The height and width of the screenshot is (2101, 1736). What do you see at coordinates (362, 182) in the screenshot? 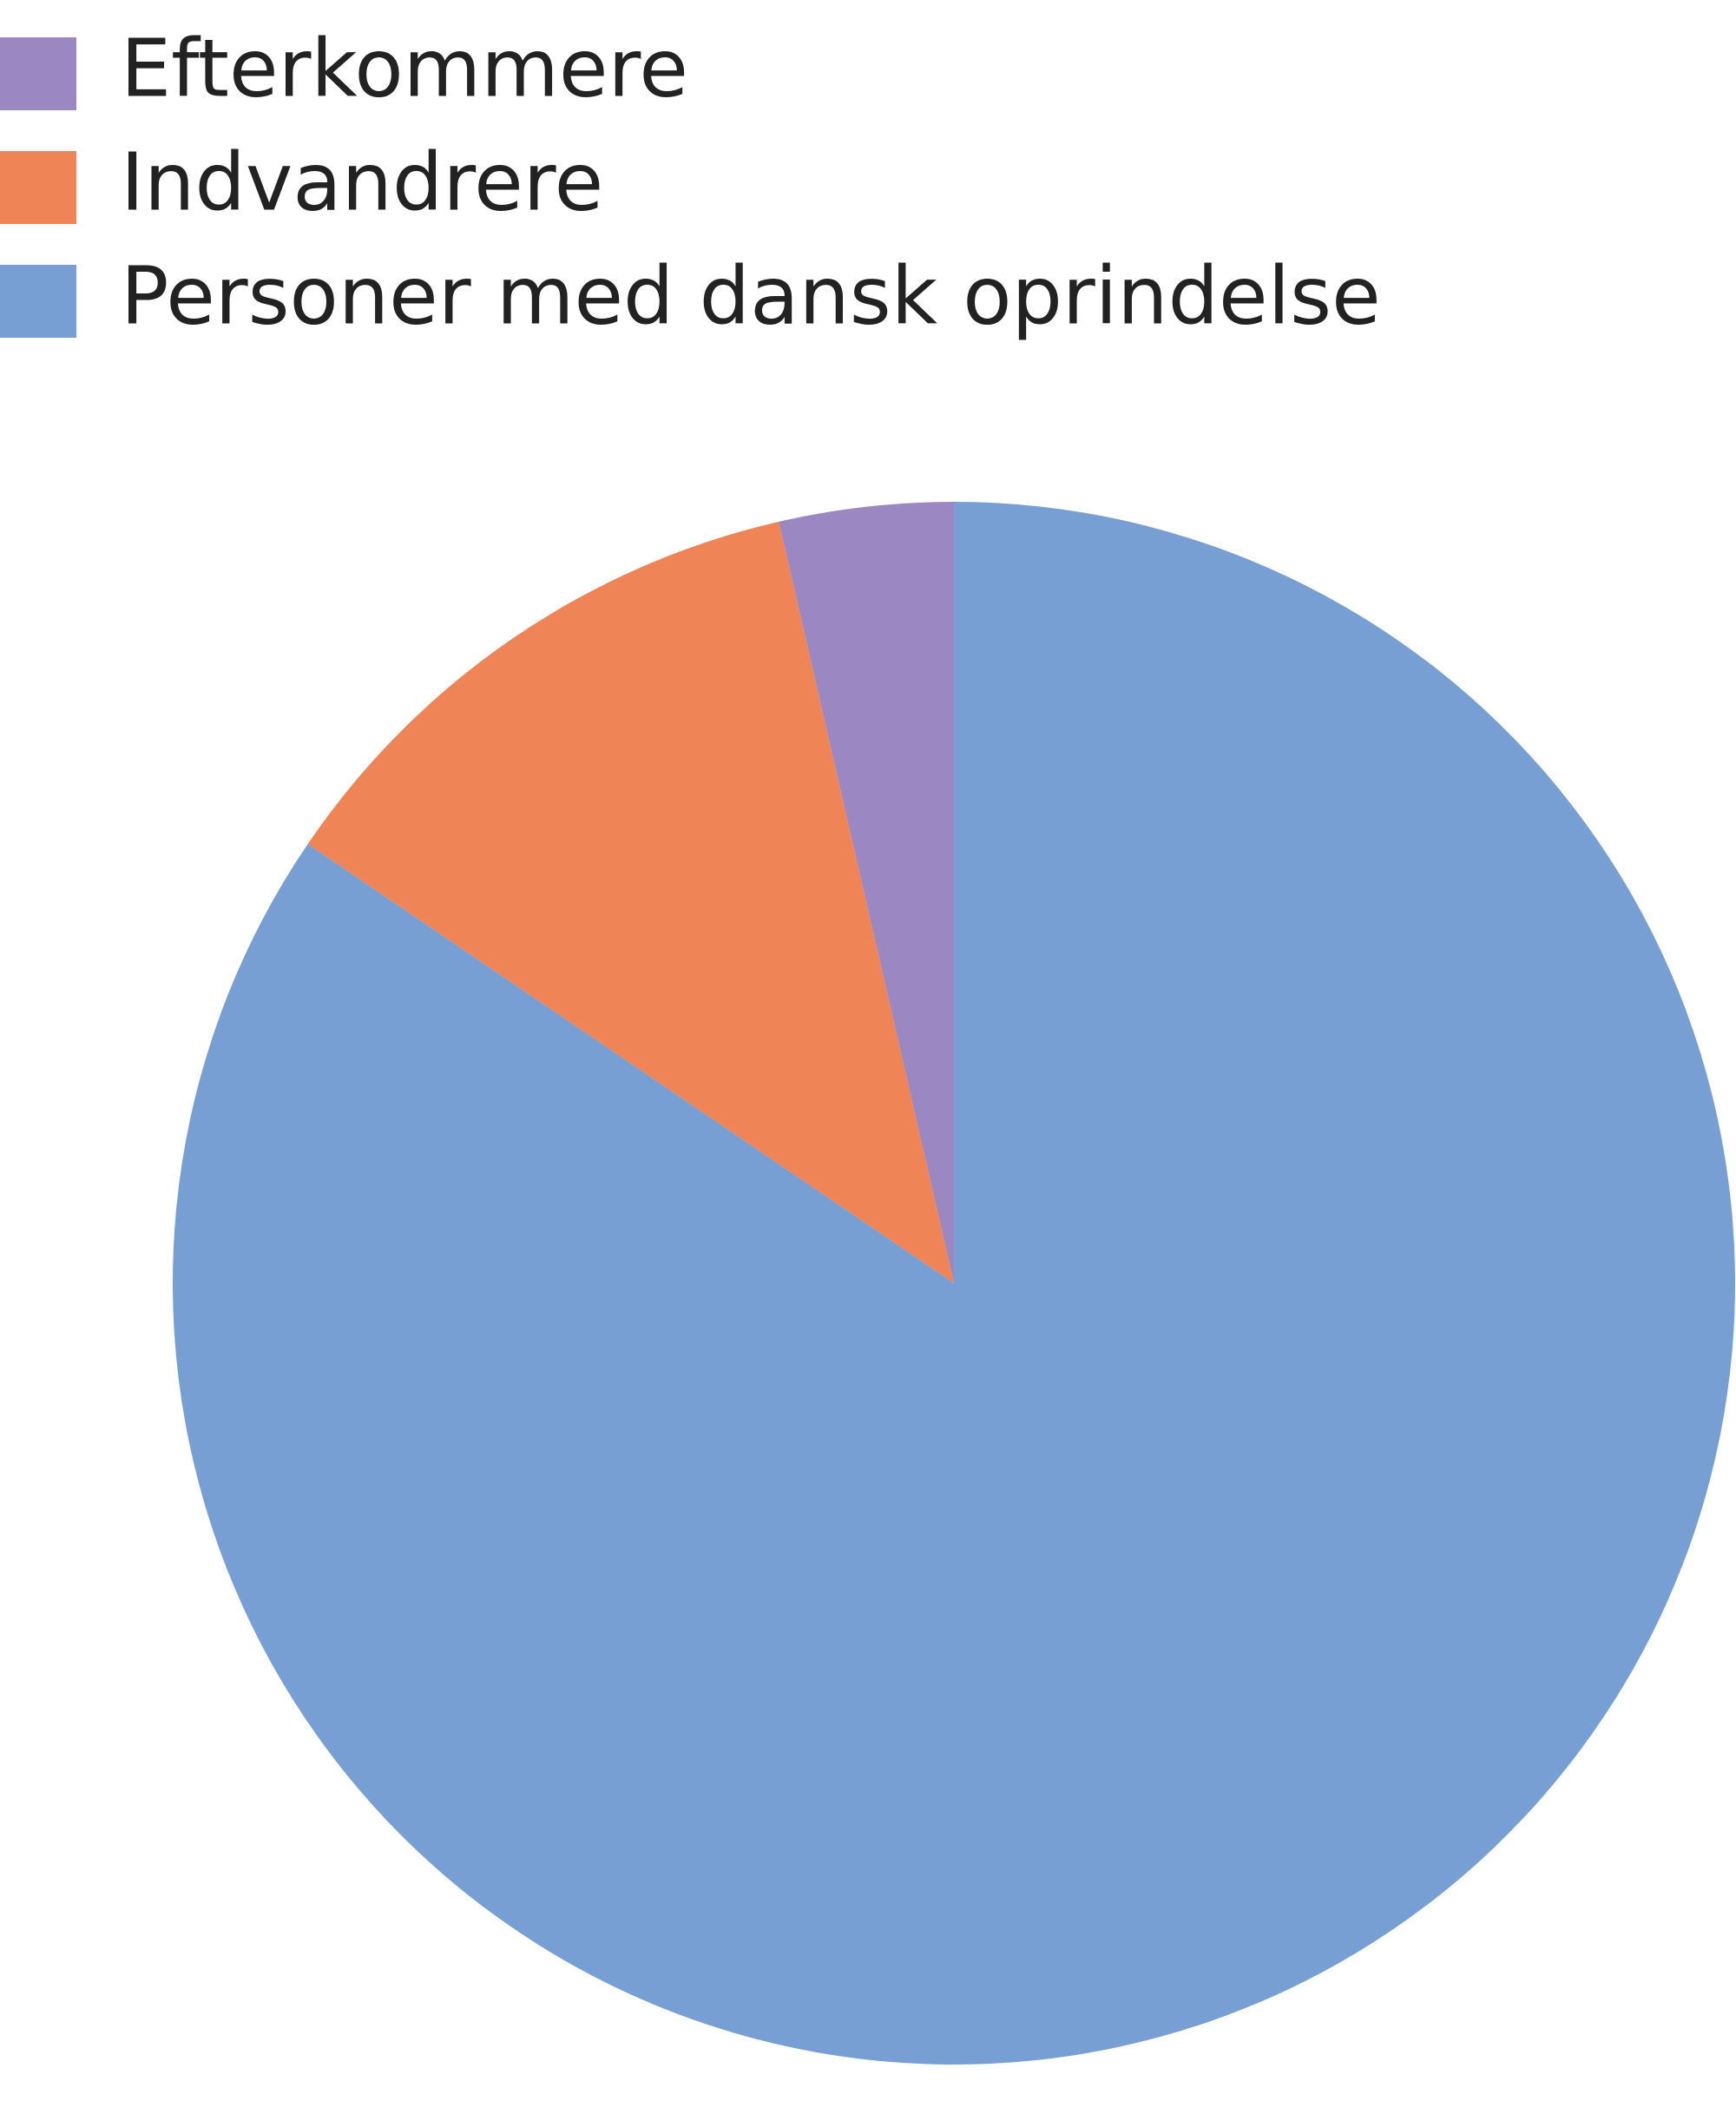
I see `legend-label: Indvandrere` at bounding box center [362, 182].